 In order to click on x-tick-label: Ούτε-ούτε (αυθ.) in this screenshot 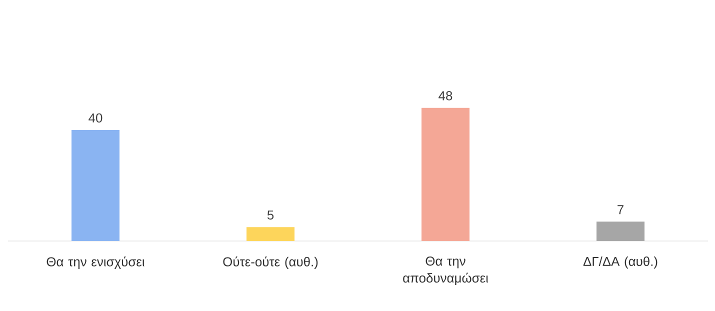, I will do `click(270, 262)`.